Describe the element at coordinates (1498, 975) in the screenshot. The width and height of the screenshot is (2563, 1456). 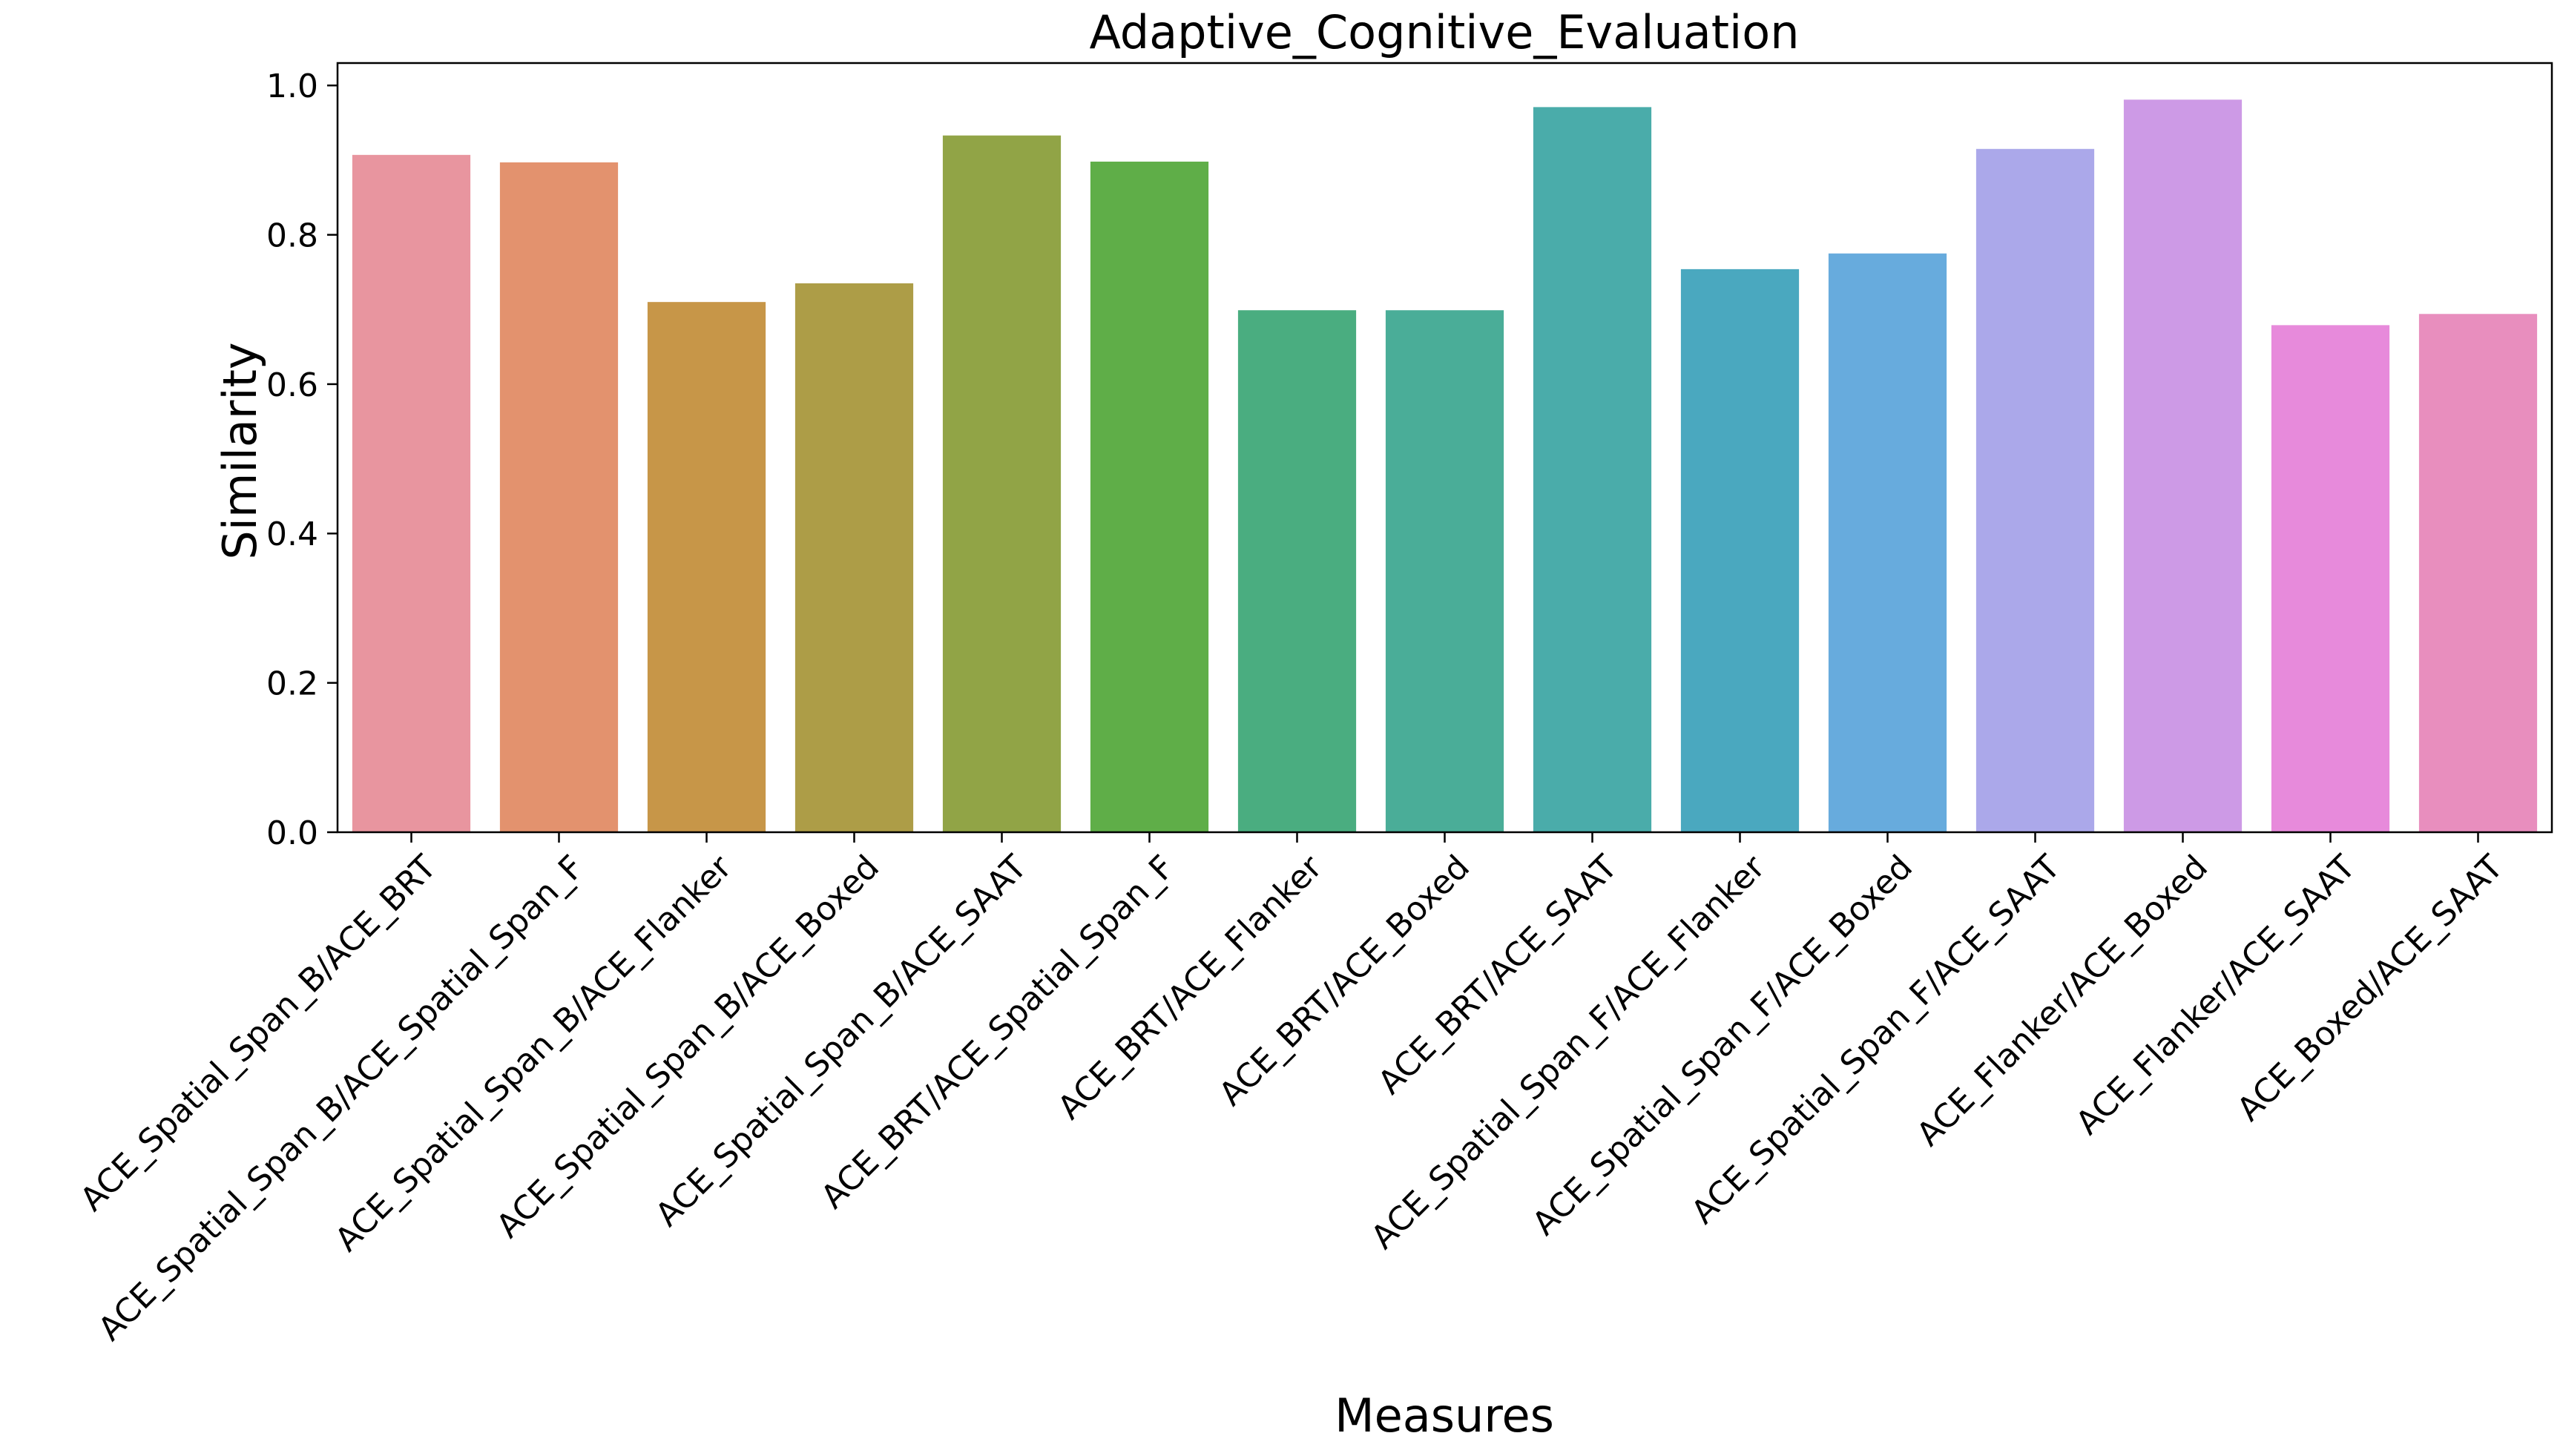
I see `x-tick-label: ACE_BRT/ACE_SAAT` at that location.